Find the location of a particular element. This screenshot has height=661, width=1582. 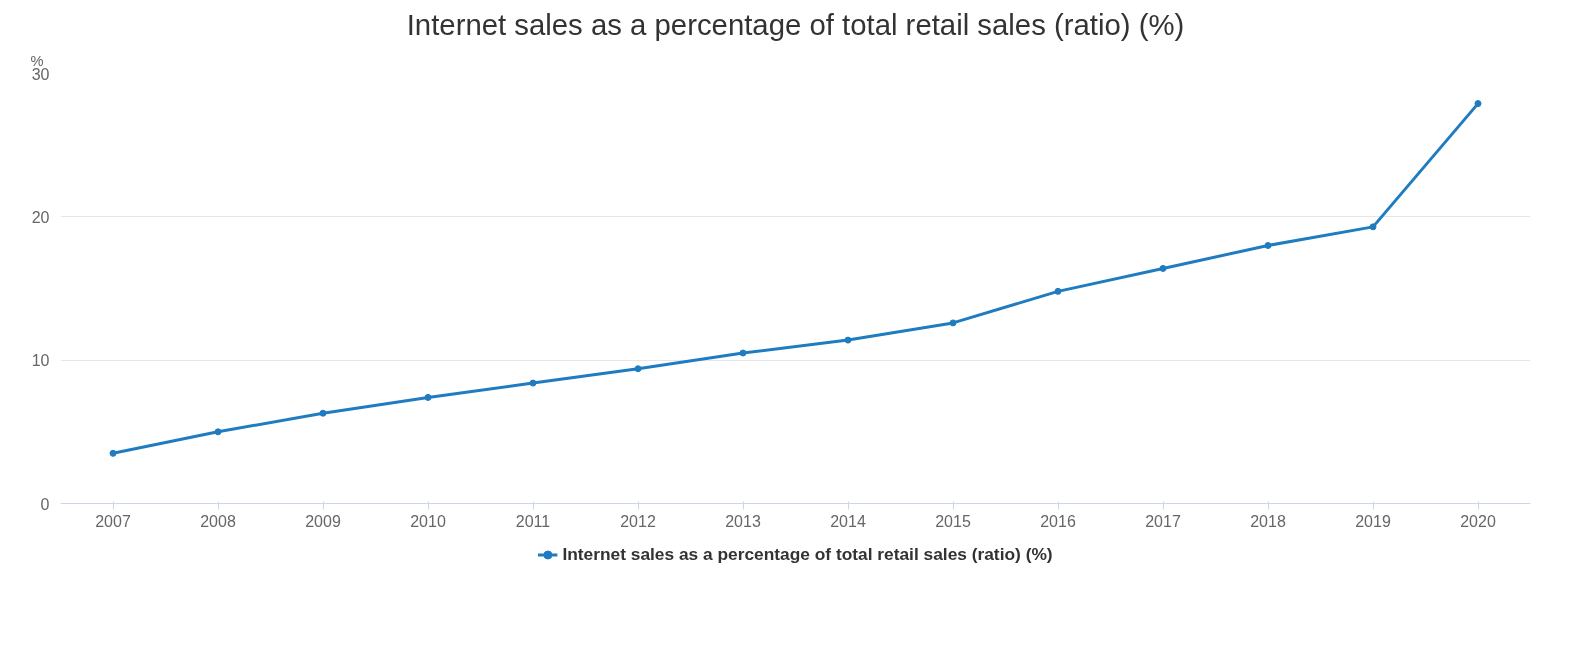

x-tick-label: 2009 is located at coordinates (323, 521).